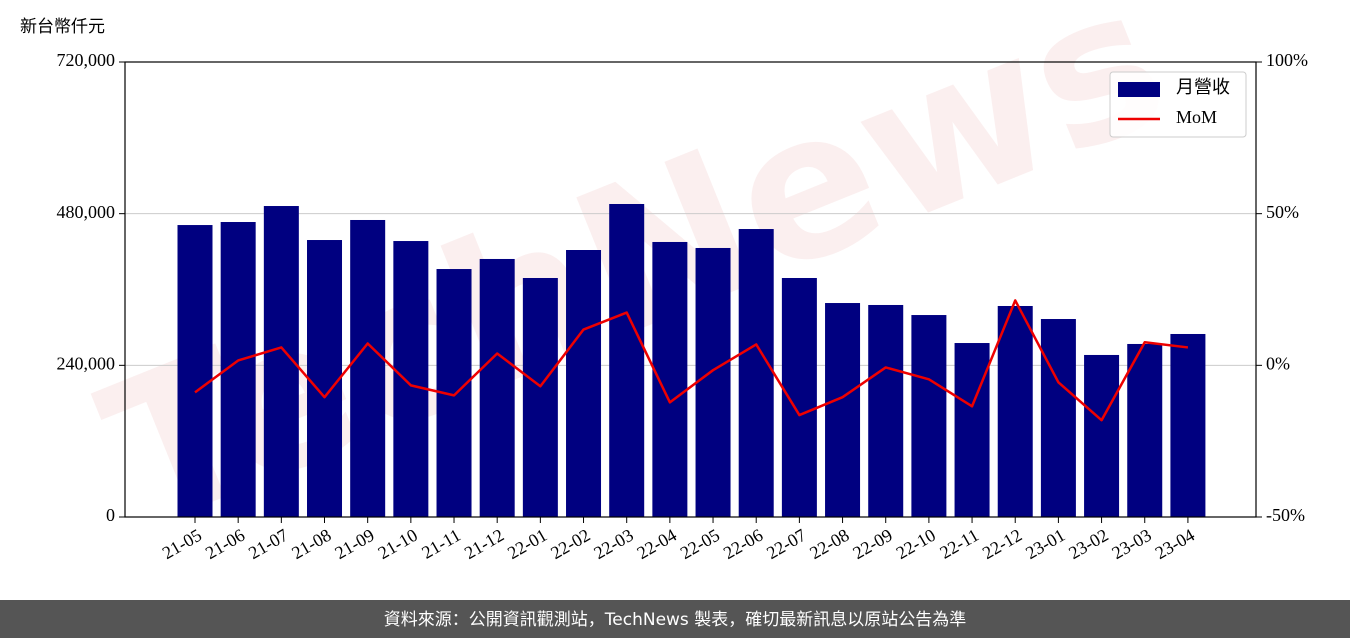 The width and height of the screenshot is (1350, 638). What do you see at coordinates (691, 360) in the screenshot?
I see `line` at bounding box center [691, 360].